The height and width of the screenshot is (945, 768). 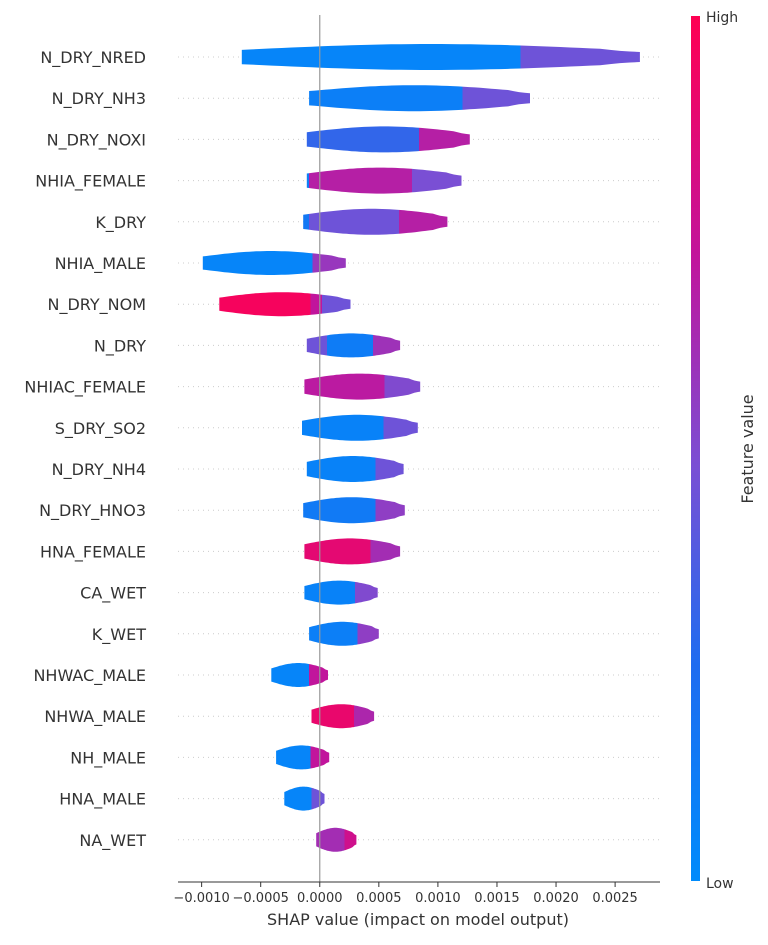 What do you see at coordinates (724, 451) in the screenshot?
I see `colorbar: High Low Feature value` at bounding box center [724, 451].